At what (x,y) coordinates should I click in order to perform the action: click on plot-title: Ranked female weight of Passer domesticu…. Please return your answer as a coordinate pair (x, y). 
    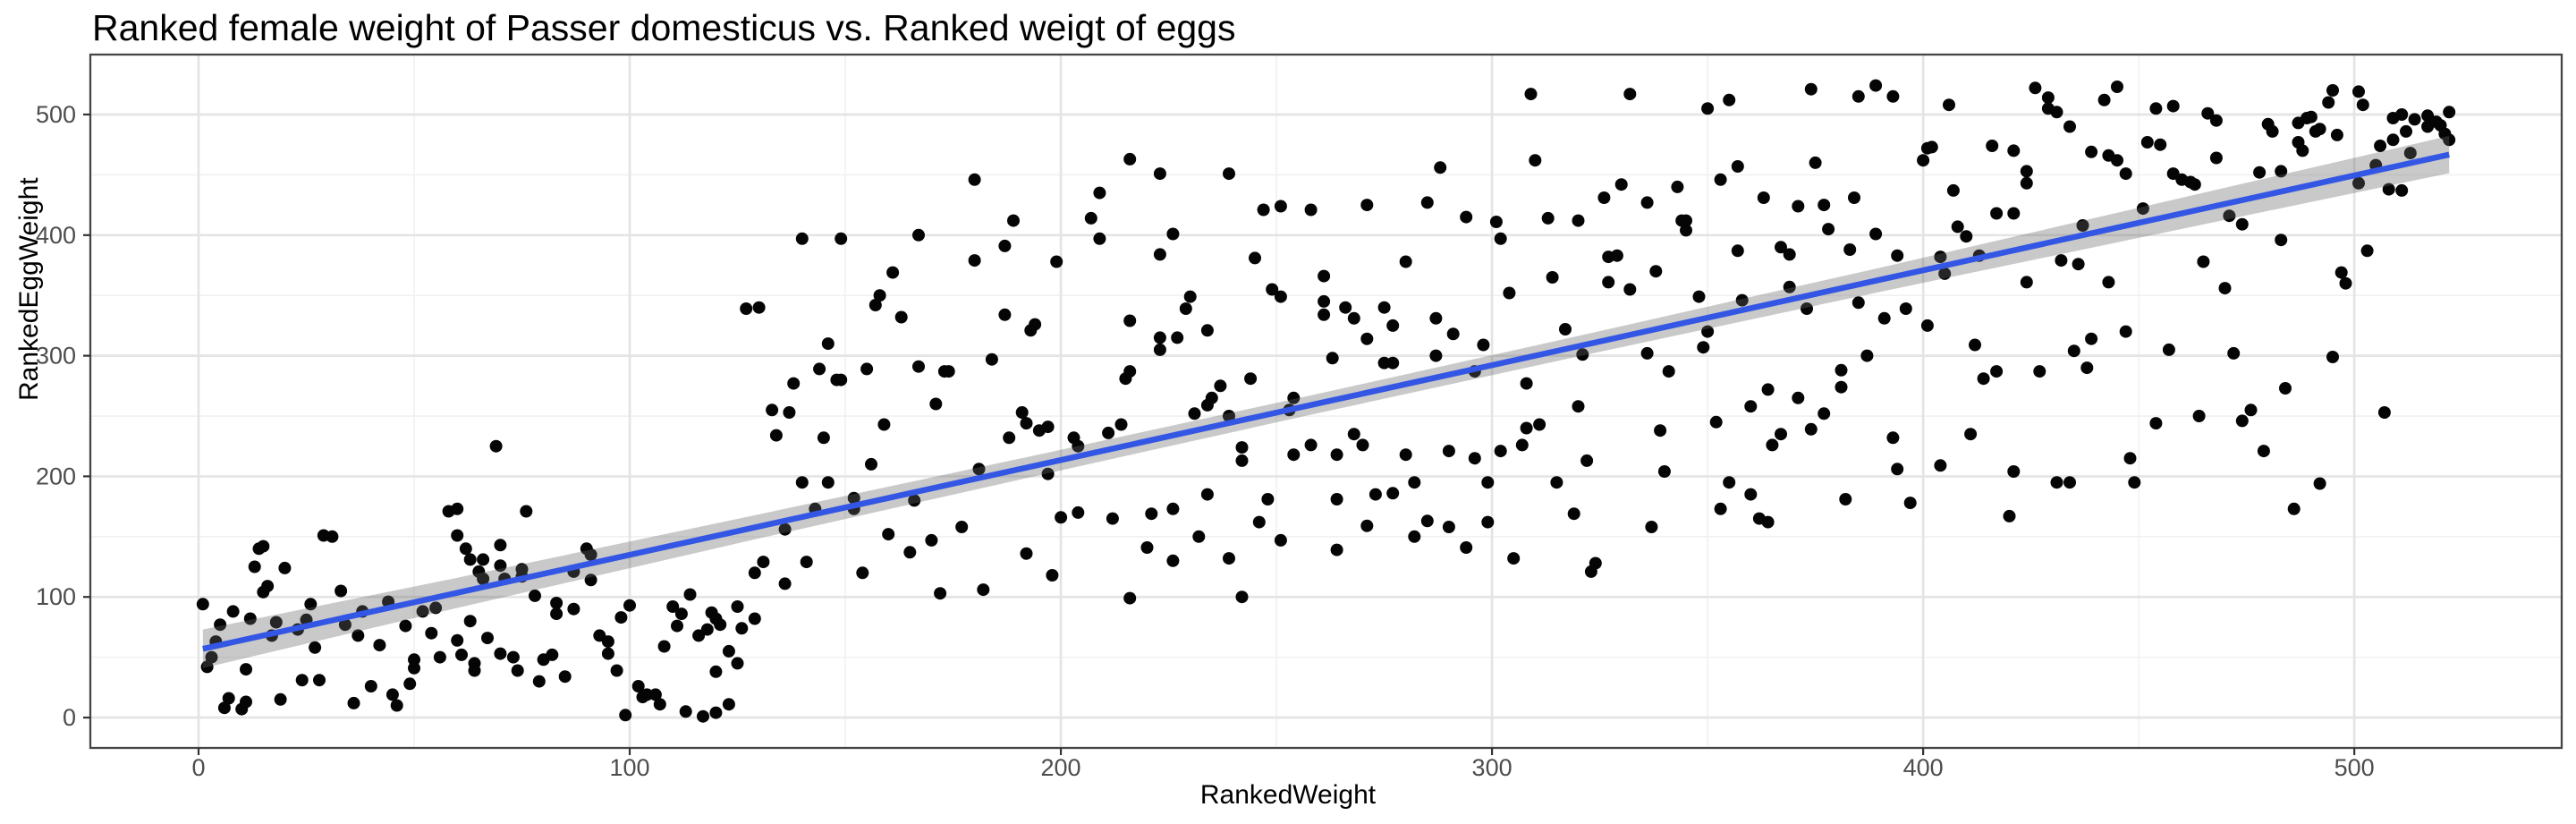
    Looking at the image, I should click on (664, 27).